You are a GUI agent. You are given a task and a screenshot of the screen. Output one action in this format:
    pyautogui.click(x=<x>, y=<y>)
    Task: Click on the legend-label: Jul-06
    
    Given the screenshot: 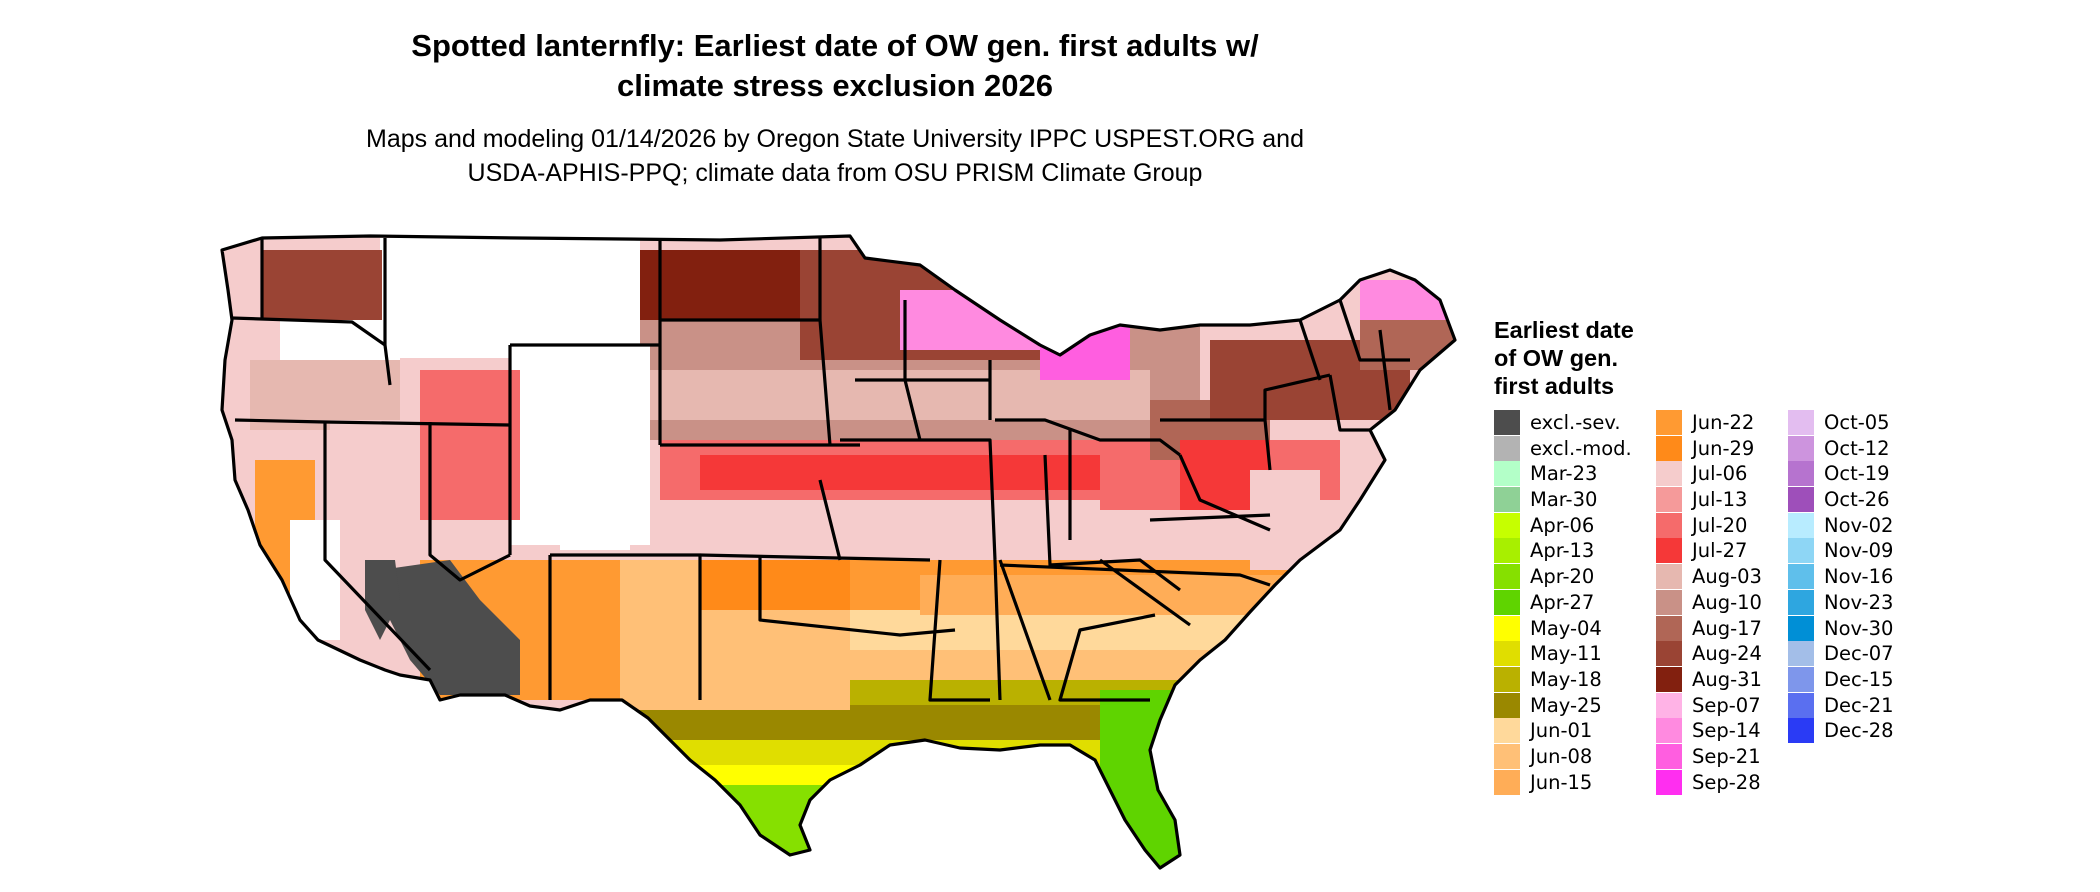 What is the action you would take?
    pyautogui.click(x=1720, y=474)
    